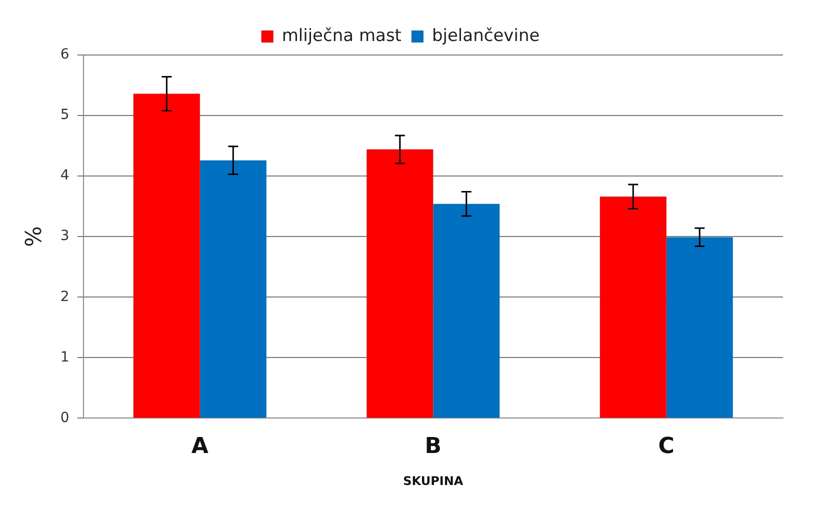 This screenshot has width=823, height=512. What do you see at coordinates (199, 447) in the screenshot?
I see `x-tick-label: A` at bounding box center [199, 447].